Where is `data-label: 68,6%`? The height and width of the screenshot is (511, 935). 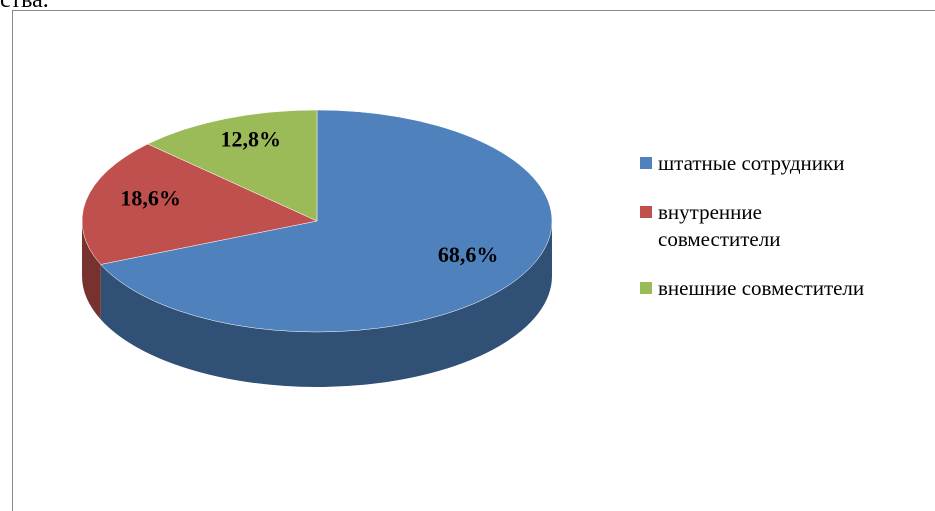
data-label: 68,6% is located at coordinates (468, 254).